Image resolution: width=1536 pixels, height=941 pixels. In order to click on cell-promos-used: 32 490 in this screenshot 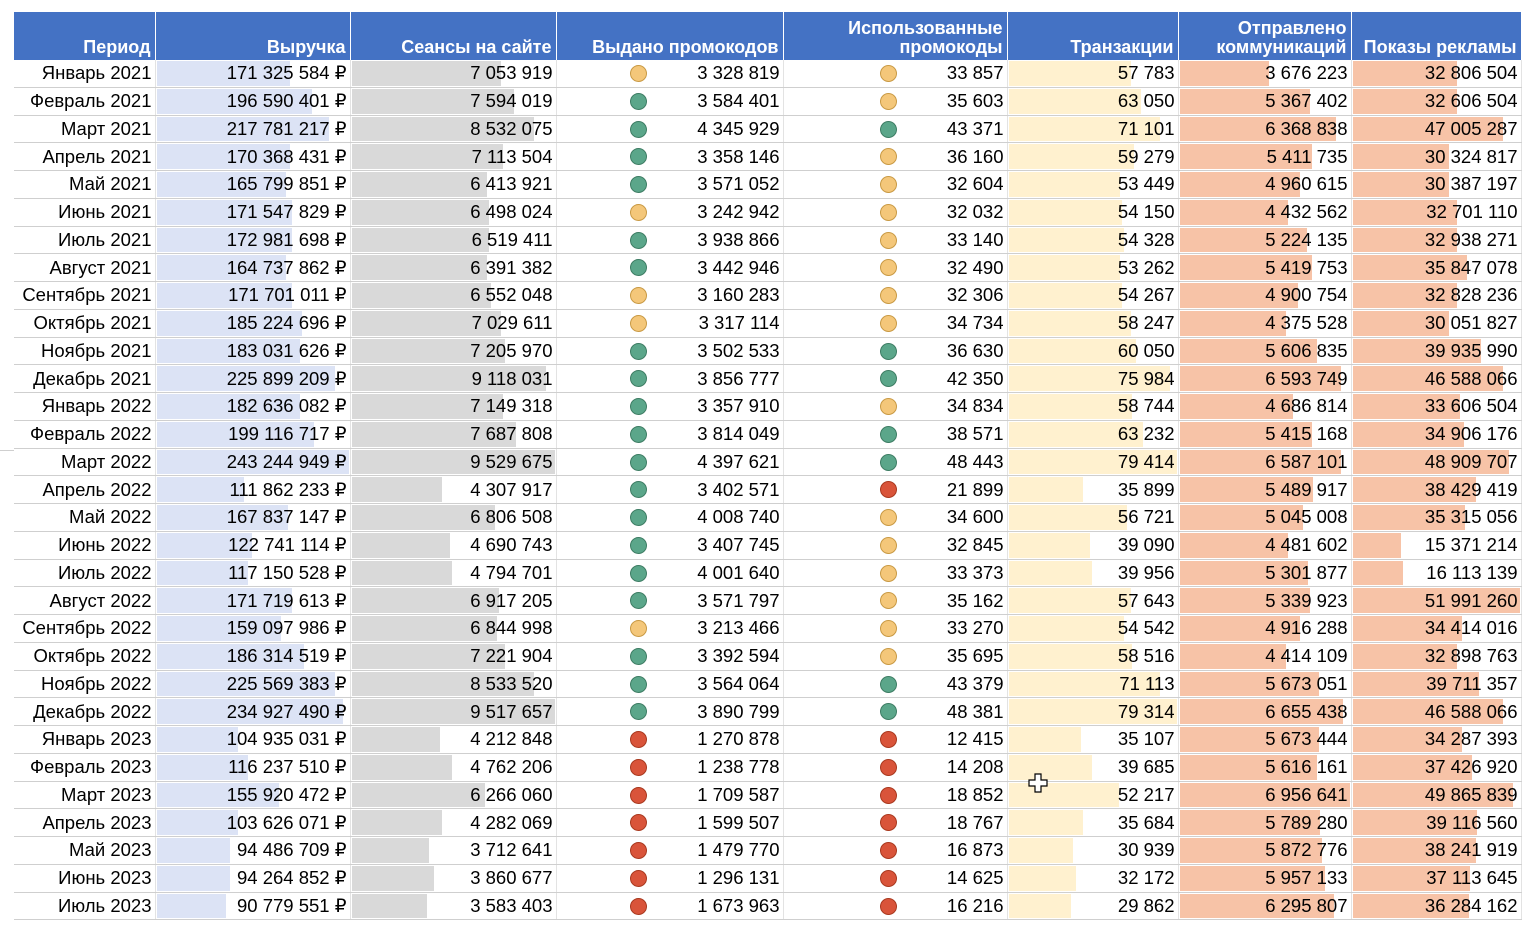, I will do `click(895, 267)`.